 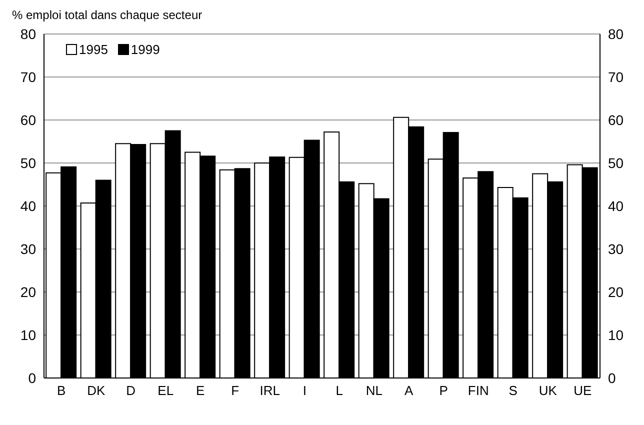 What do you see at coordinates (339, 390) in the screenshot?
I see `x-tick-label: L` at bounding box center [339, 390].